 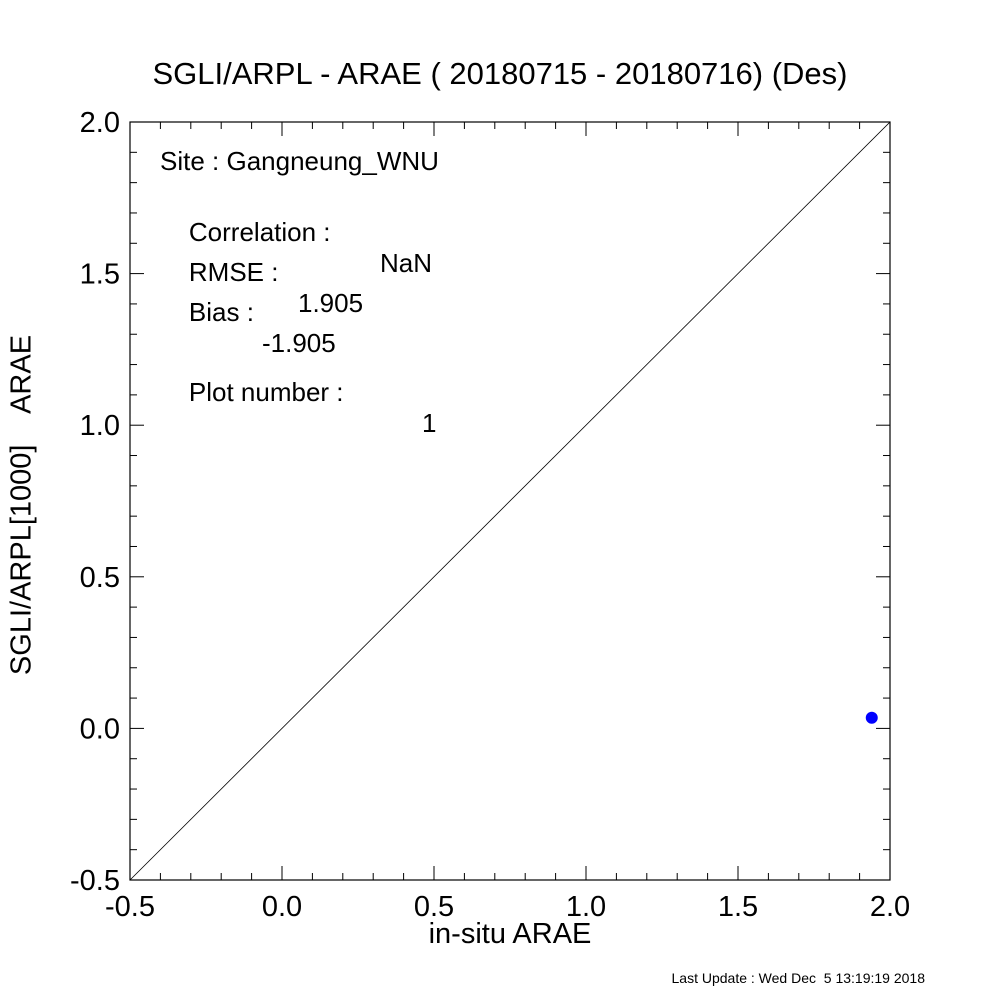 I want to click on data-point, so click(x=871, y=717).